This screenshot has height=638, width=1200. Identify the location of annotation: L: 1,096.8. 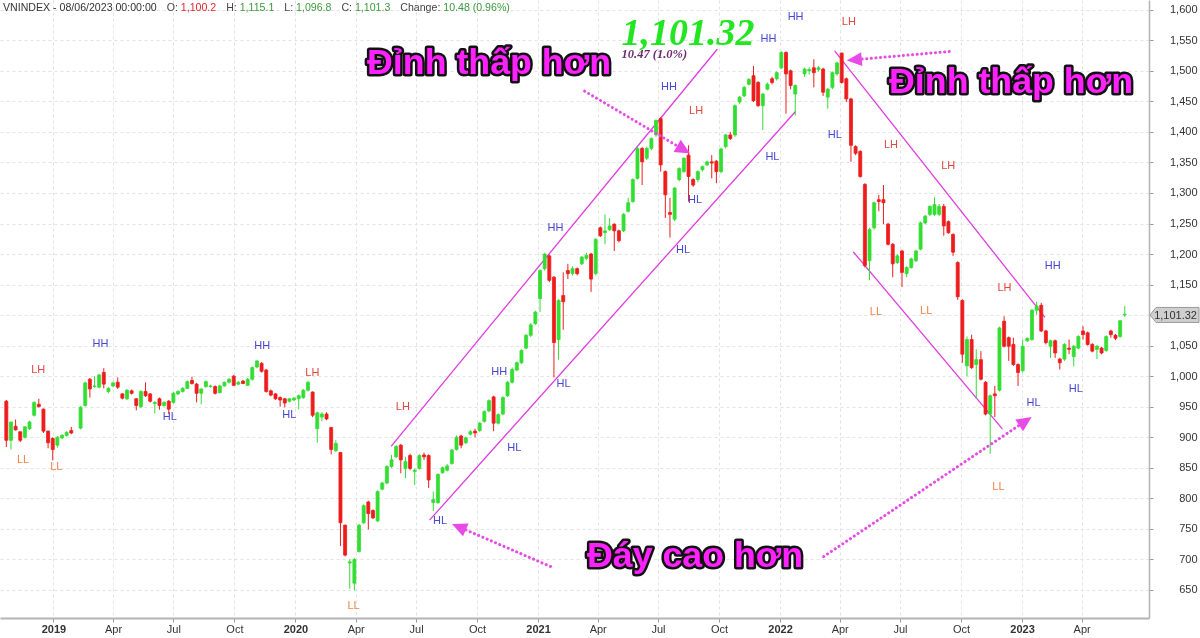
(308, 7).